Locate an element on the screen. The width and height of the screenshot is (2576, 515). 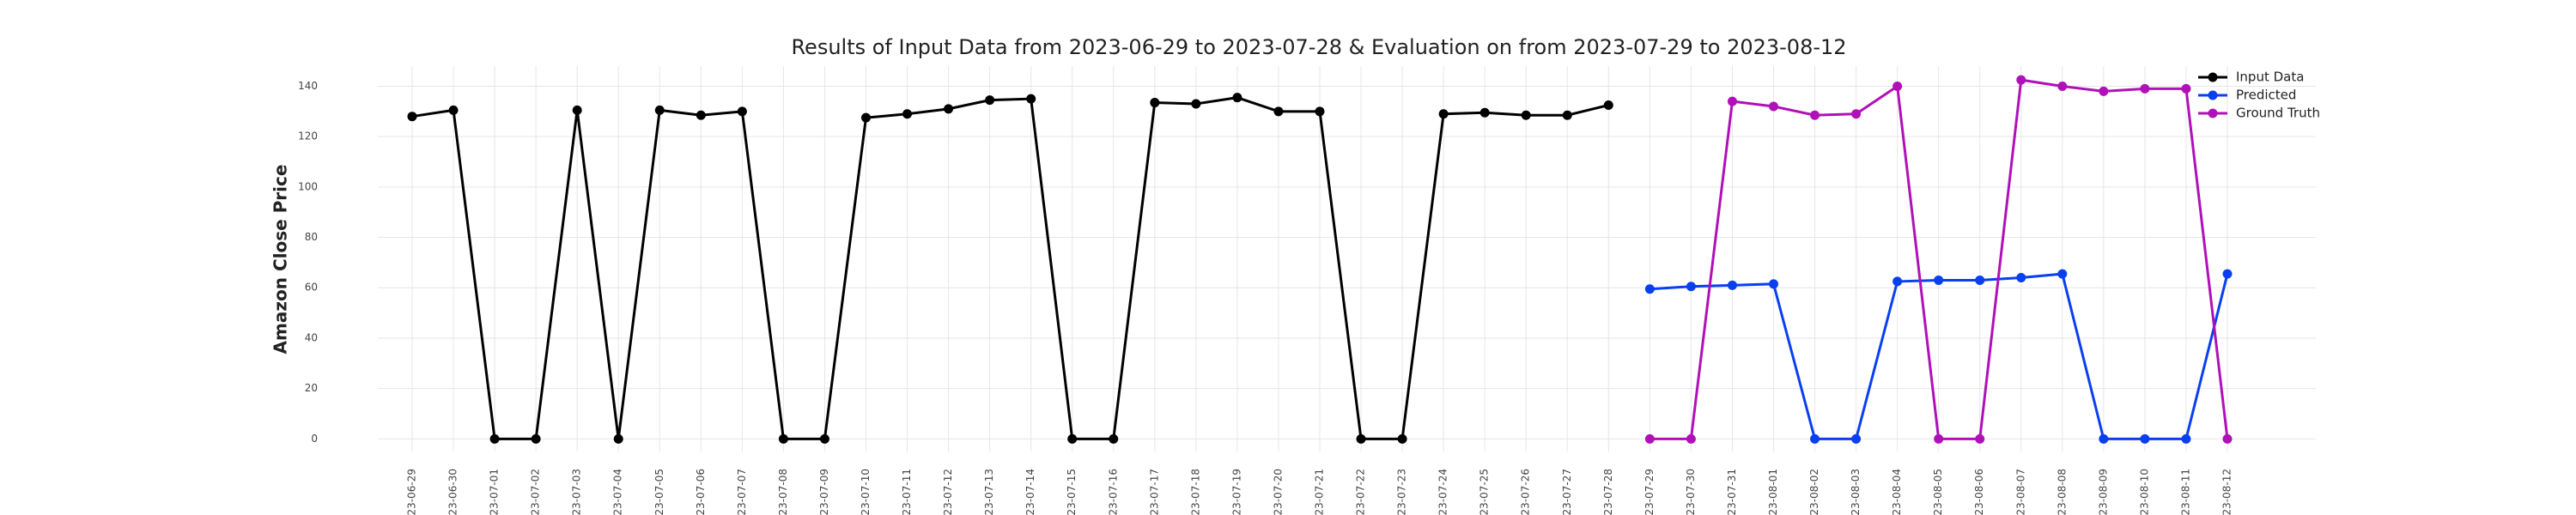
x-tick-label: 2023-07-31 is located at coordinates (1732, 492).